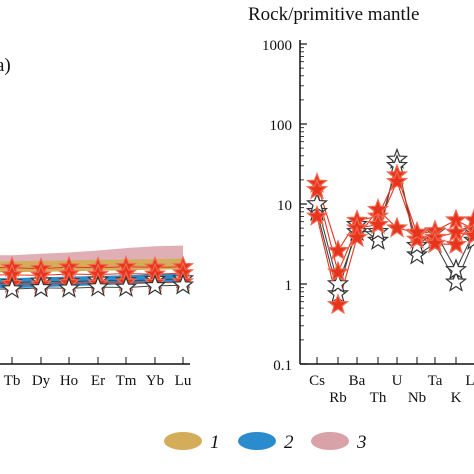  I want to click on y-tick-label: 0.1, so click(282, 366).